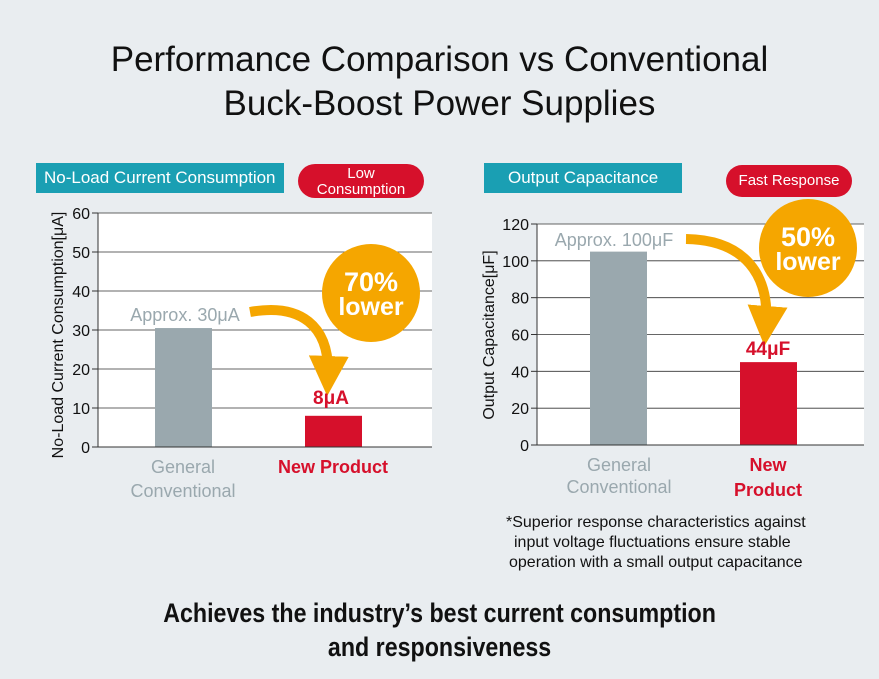 The image size is (879, 679). Describe the element at coordinates (439, 647) in the screenshot. I see `bottom-line-2: and responsiveness` at that location.